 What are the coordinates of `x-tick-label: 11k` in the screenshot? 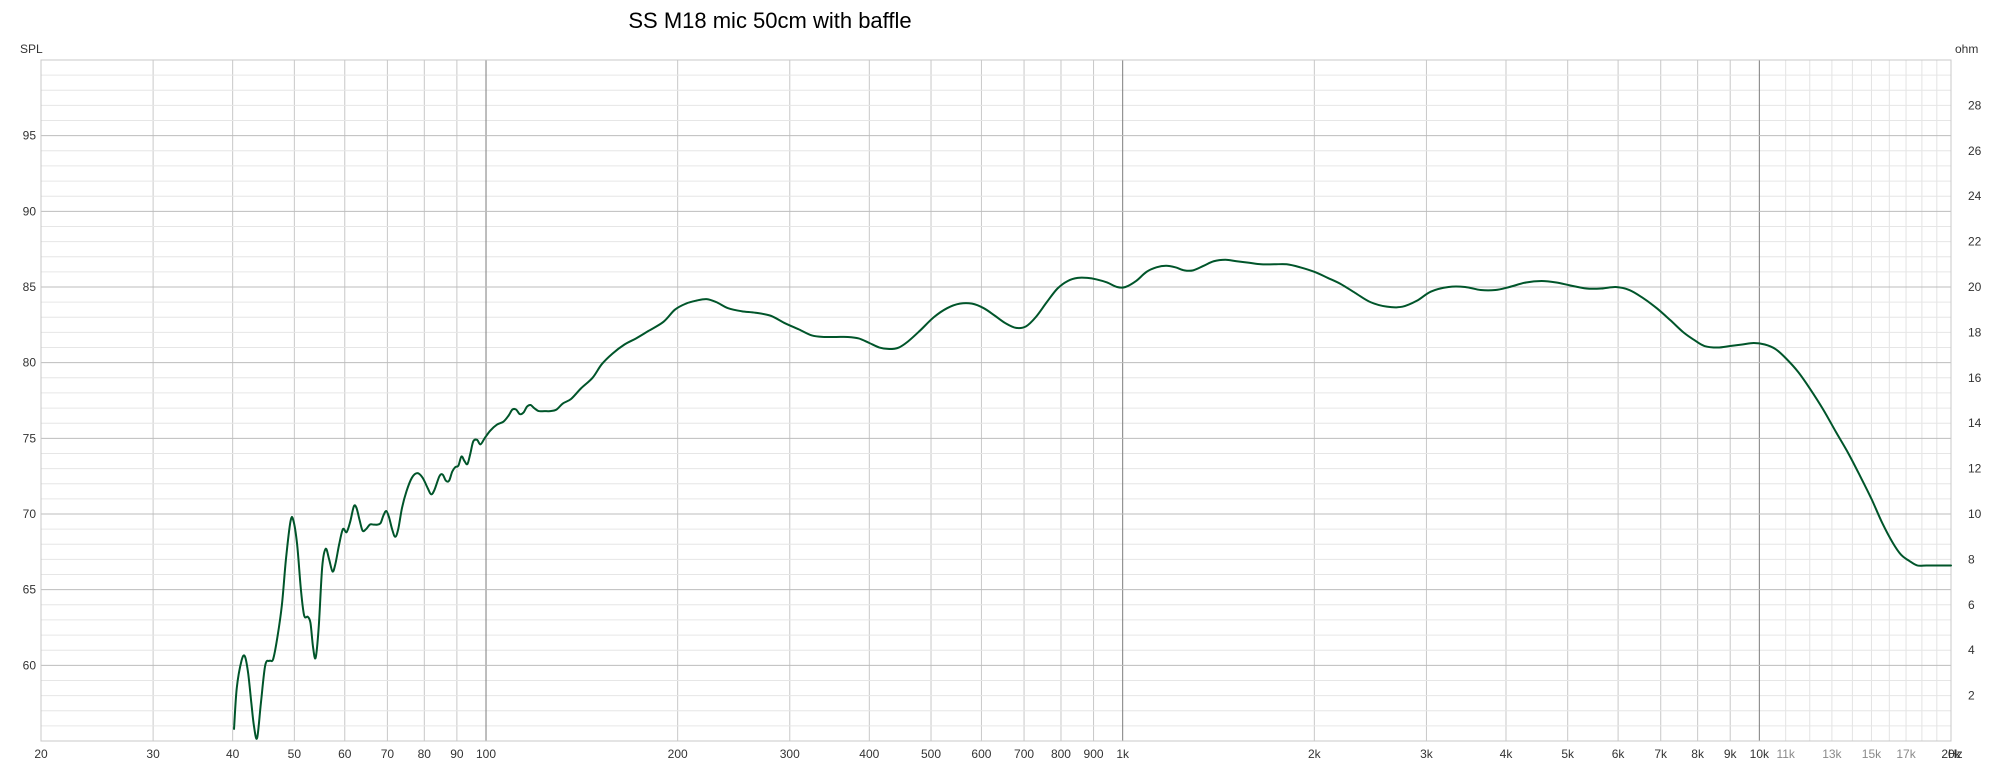 It's located at (1785, 754).